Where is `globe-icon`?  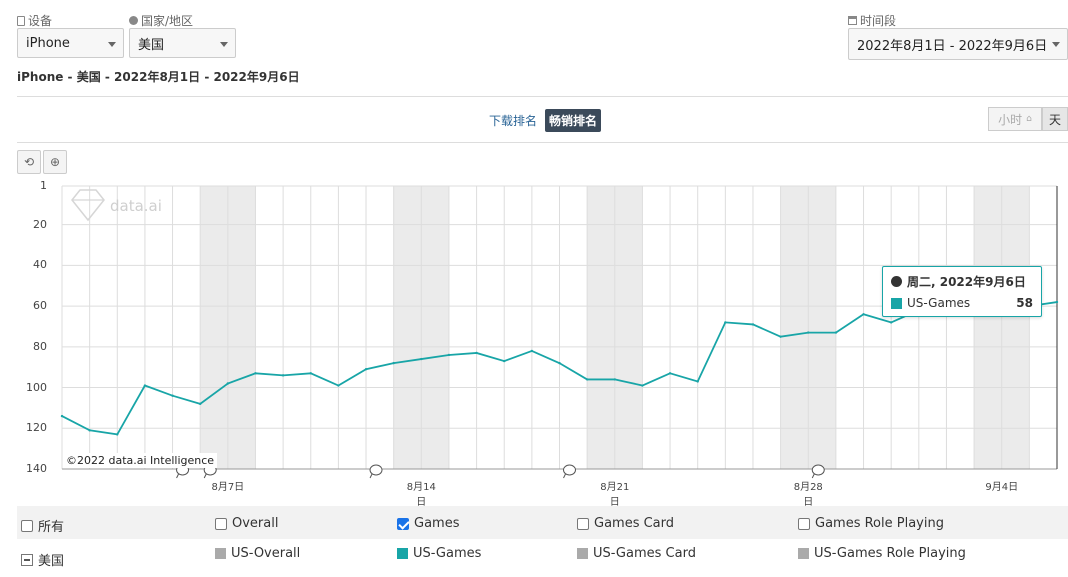 globe-icon is located at coordinates (133, 20).